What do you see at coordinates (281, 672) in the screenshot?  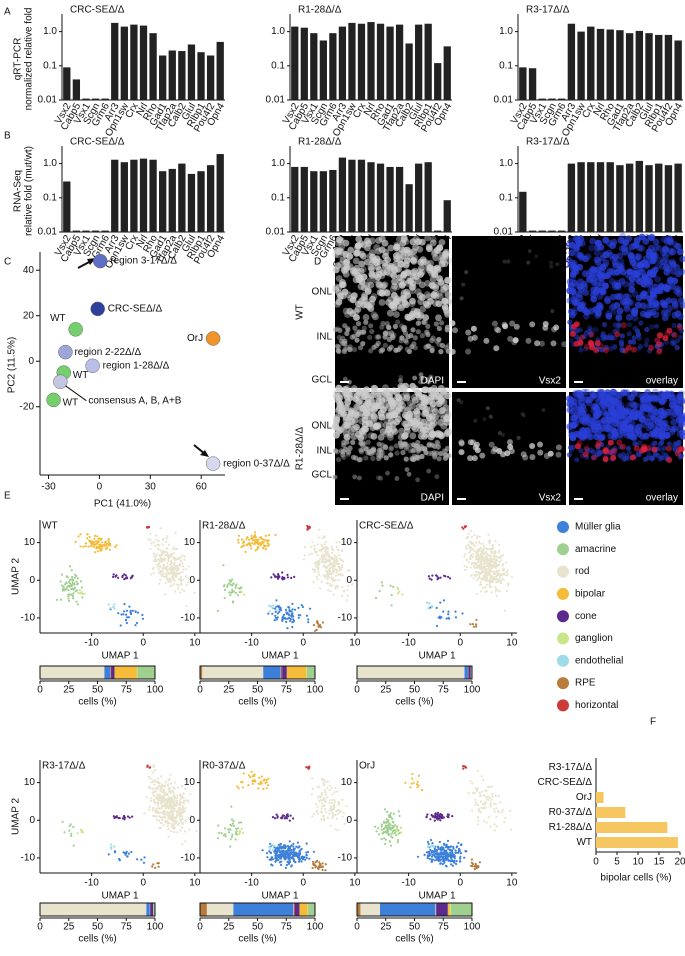 I see `bar-segment` at bounding box center [281, 672].